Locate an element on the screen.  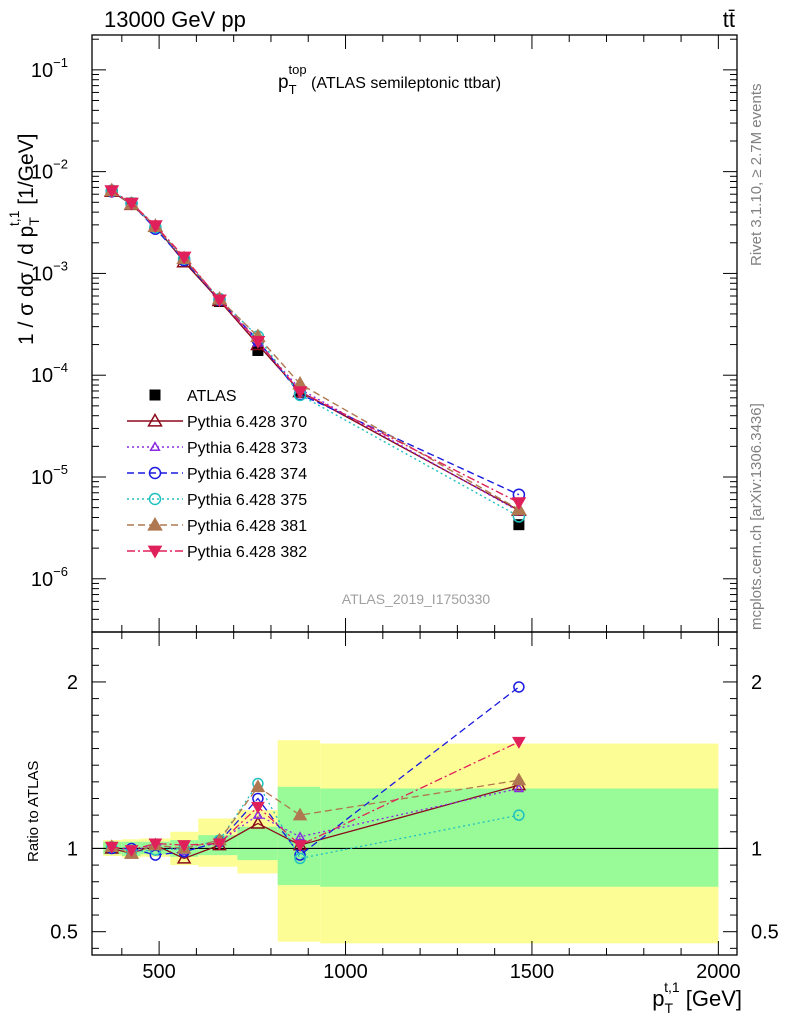
legend-entry: Pythia 6.428 382 is located at coordinates (217, 552).